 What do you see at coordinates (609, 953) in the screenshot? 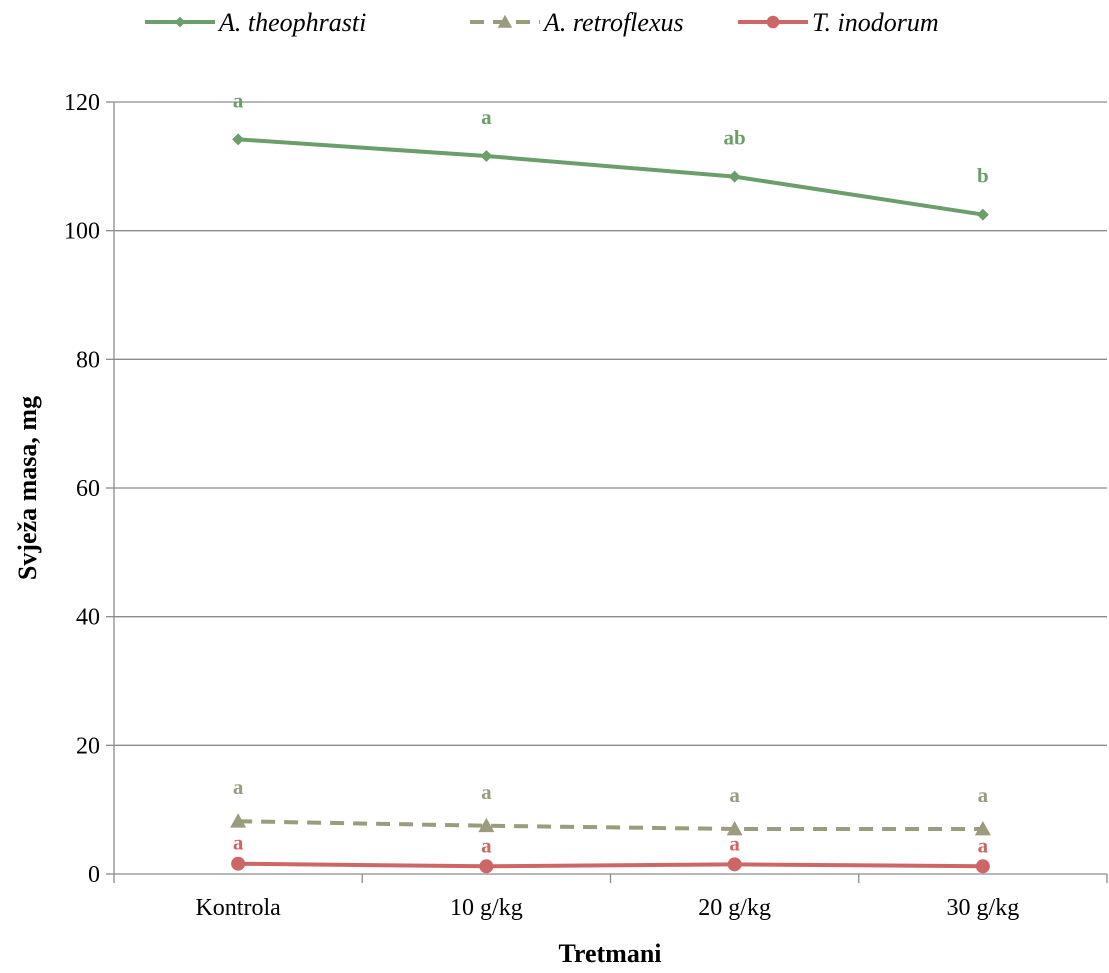
I see `x-axis-title: Tretmani` at bounding box center [609, 953].